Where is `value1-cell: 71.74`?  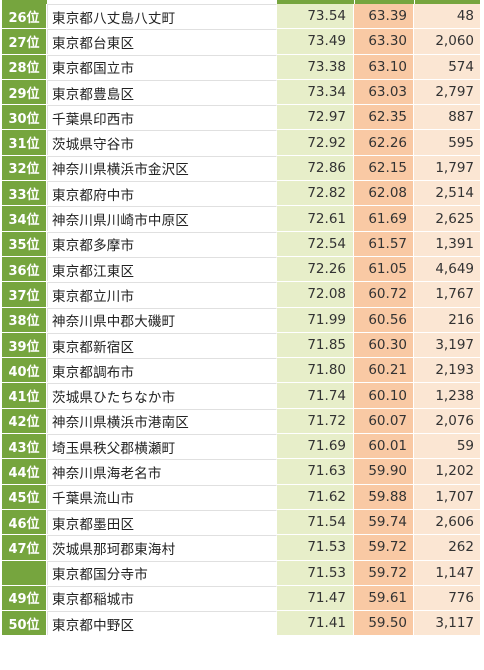 value1-cell: 71.74 is located at coordinates (315, 395).